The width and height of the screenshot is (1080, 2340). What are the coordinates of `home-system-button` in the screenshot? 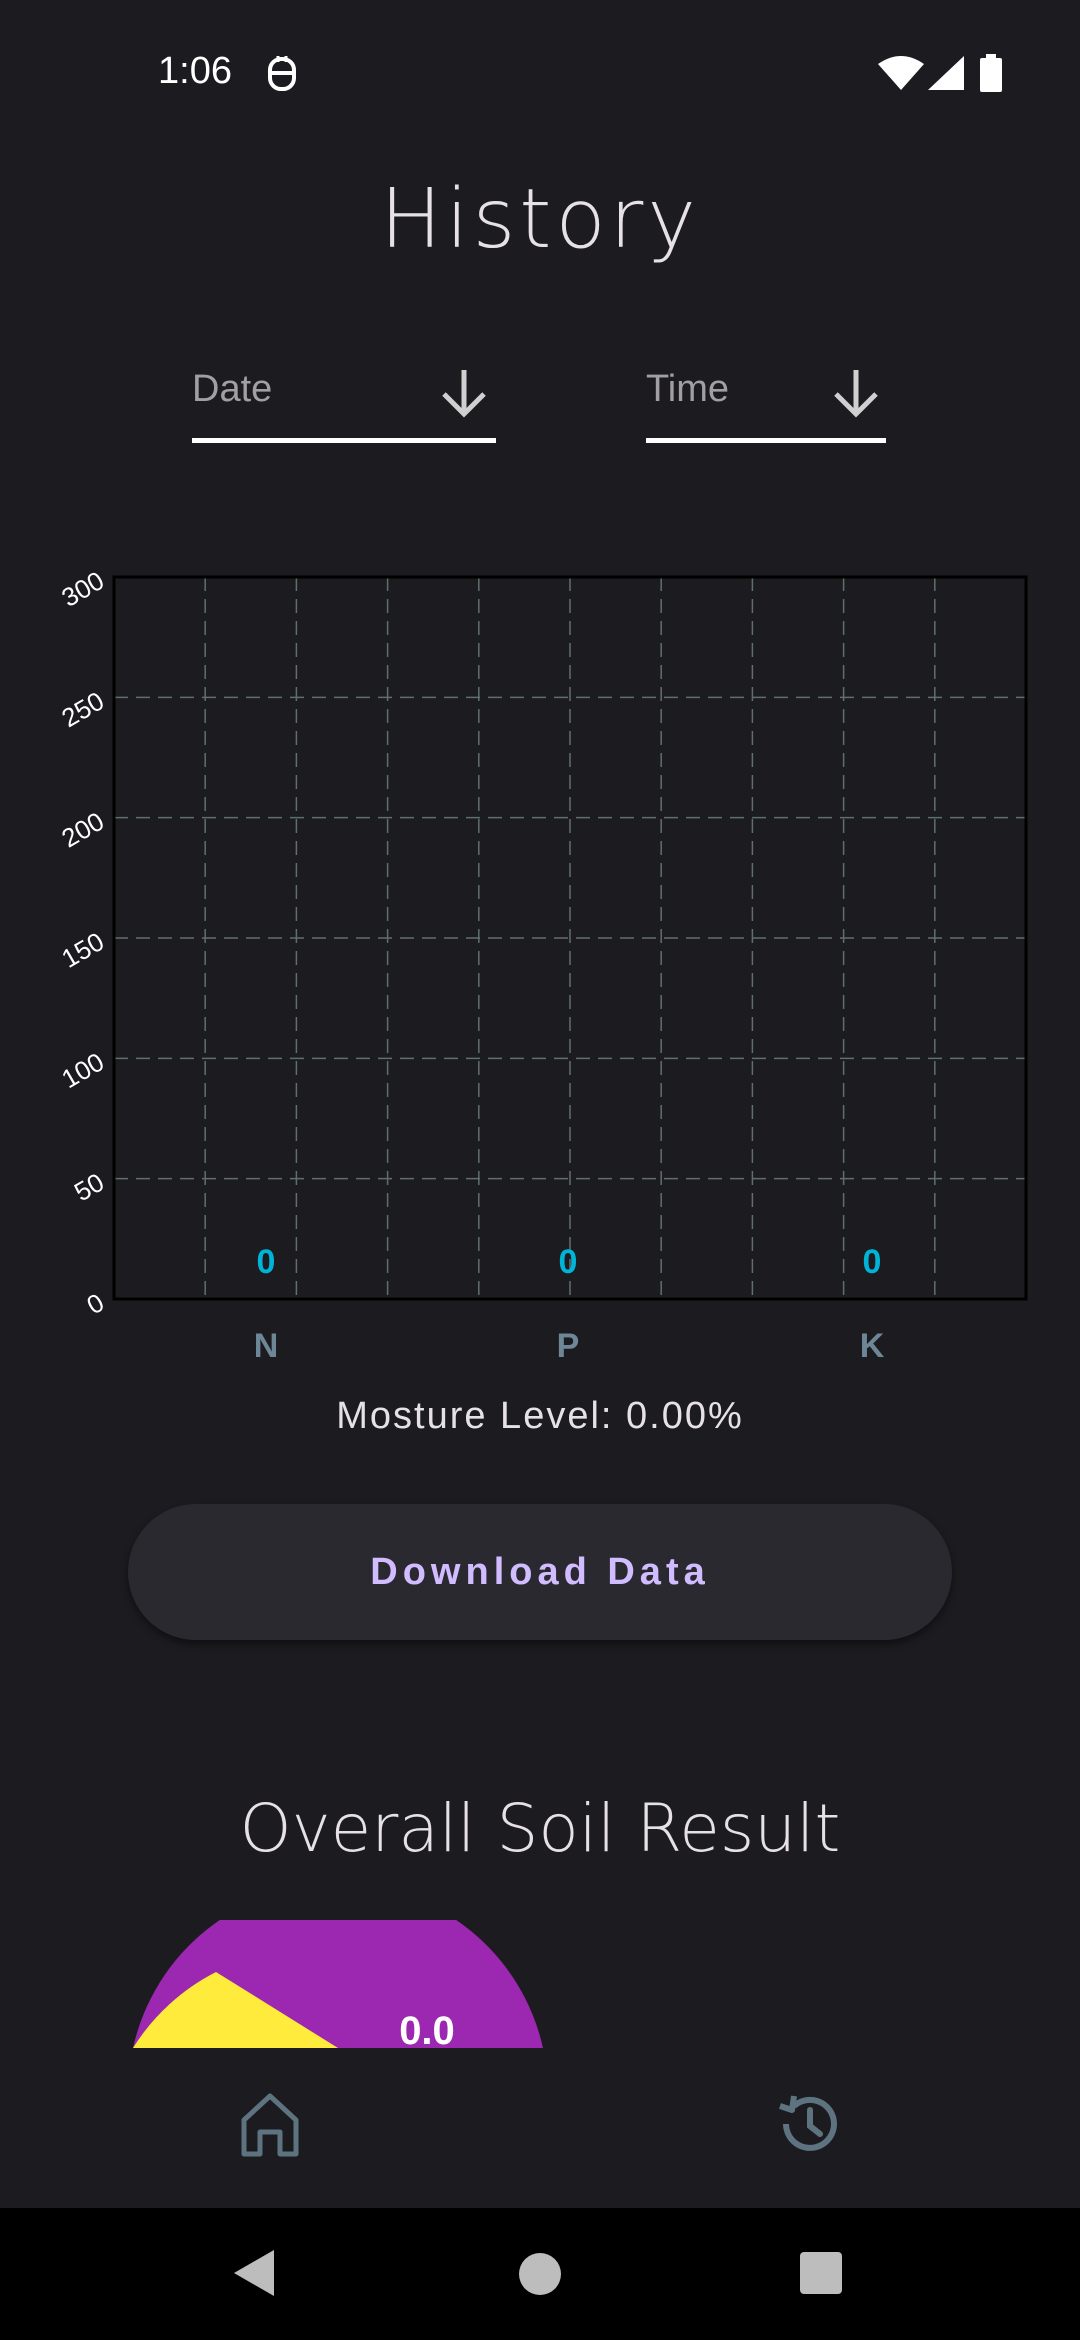 It's located at (540, 2276).